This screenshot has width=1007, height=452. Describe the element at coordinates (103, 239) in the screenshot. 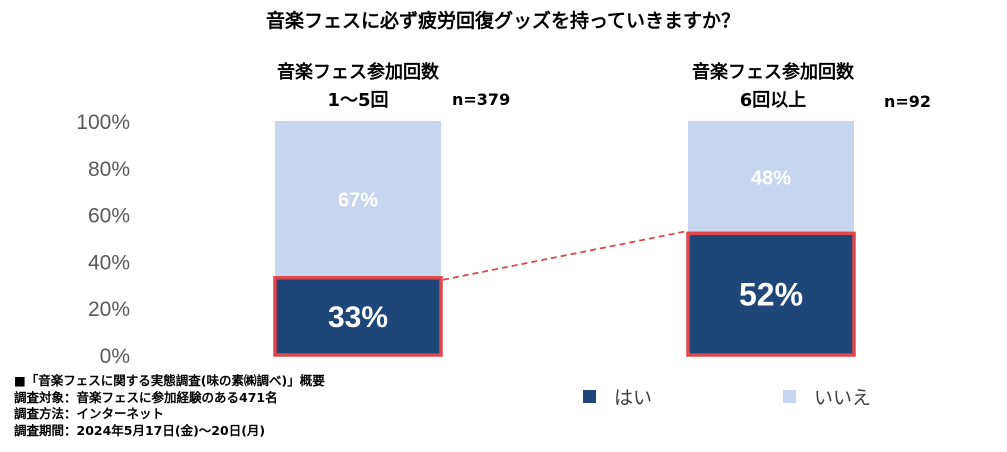

I see `y-axis-ticks: 0% 20% 40% 60% 80% 100%` at that location.